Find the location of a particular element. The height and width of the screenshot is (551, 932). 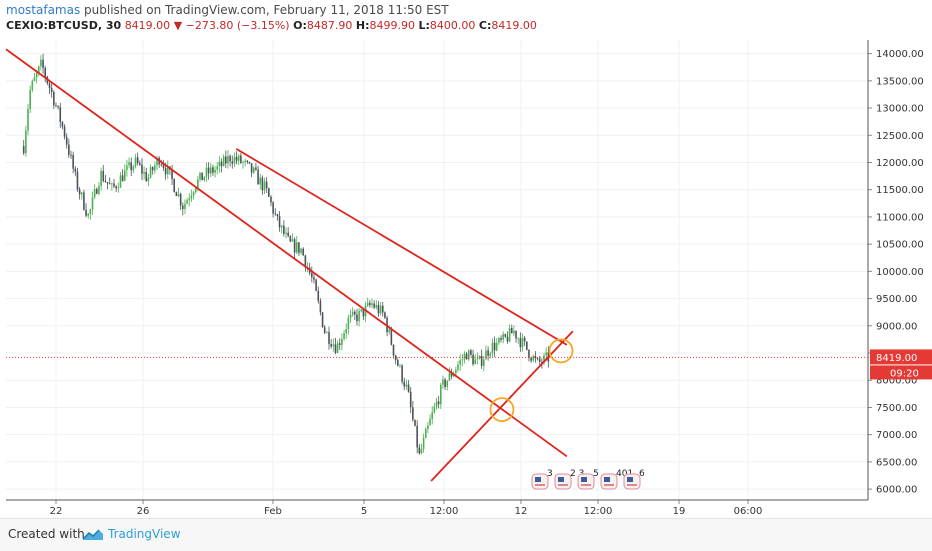

event-markers: 3 2 3 5 401 6 is located at coordinates (588, 479).